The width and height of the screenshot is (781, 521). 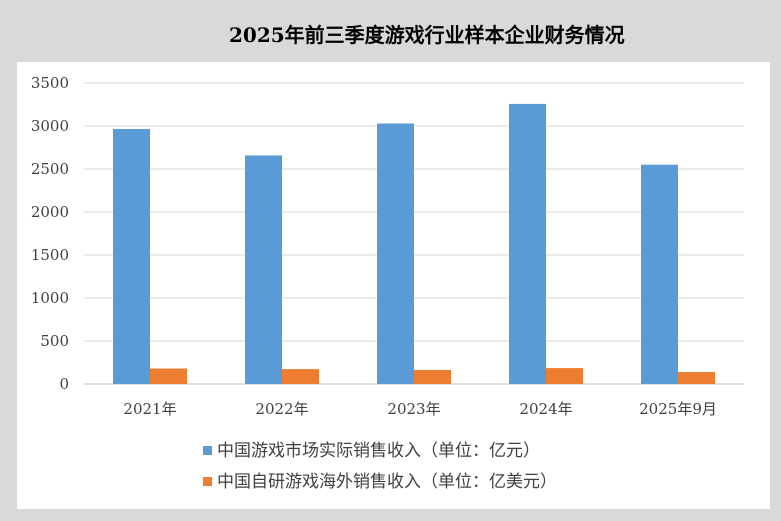 I want to click on y-tick-label: 2000, so click(x=50, y=212).